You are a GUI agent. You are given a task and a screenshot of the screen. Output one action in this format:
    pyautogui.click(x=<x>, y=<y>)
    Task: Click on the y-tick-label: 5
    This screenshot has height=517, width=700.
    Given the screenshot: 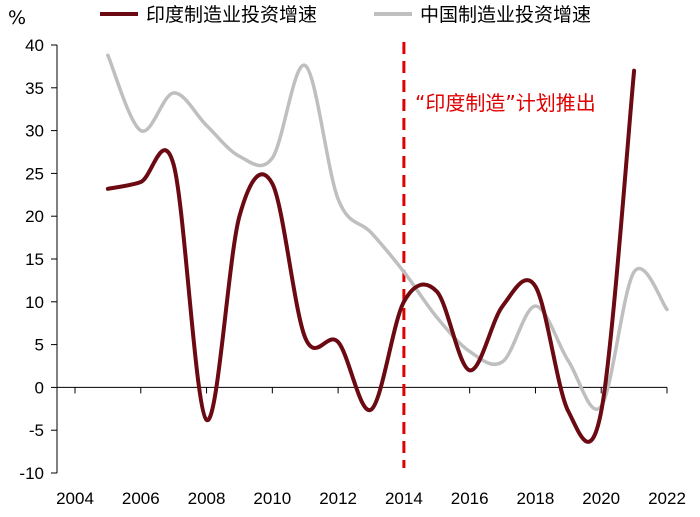 What is the action you would take?
    pyautogui.click(x=39, y=345)
    